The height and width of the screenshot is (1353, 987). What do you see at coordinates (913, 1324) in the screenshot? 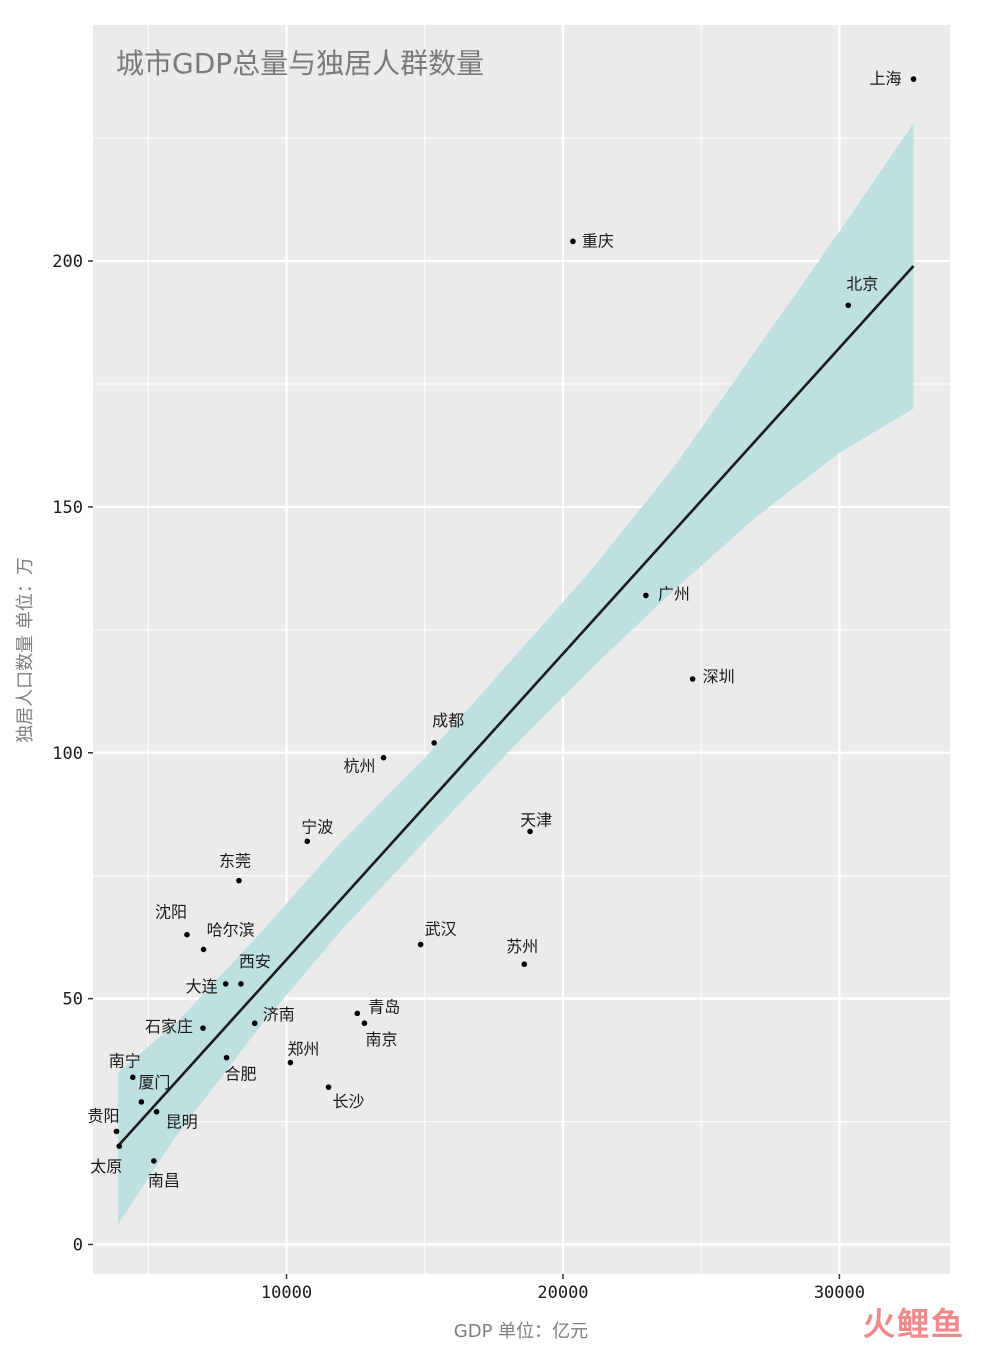
I see `watermark-logo: 火鲤鱼` at bounding box center [913, 1324].